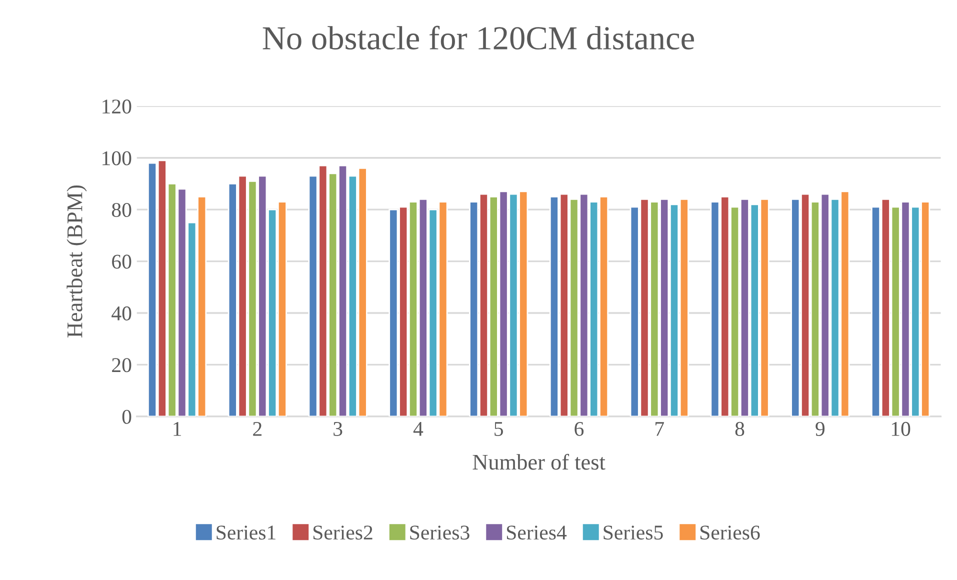 The image size is (957, 580). I want to click on y-tick-label: 100, so click(117, 158).